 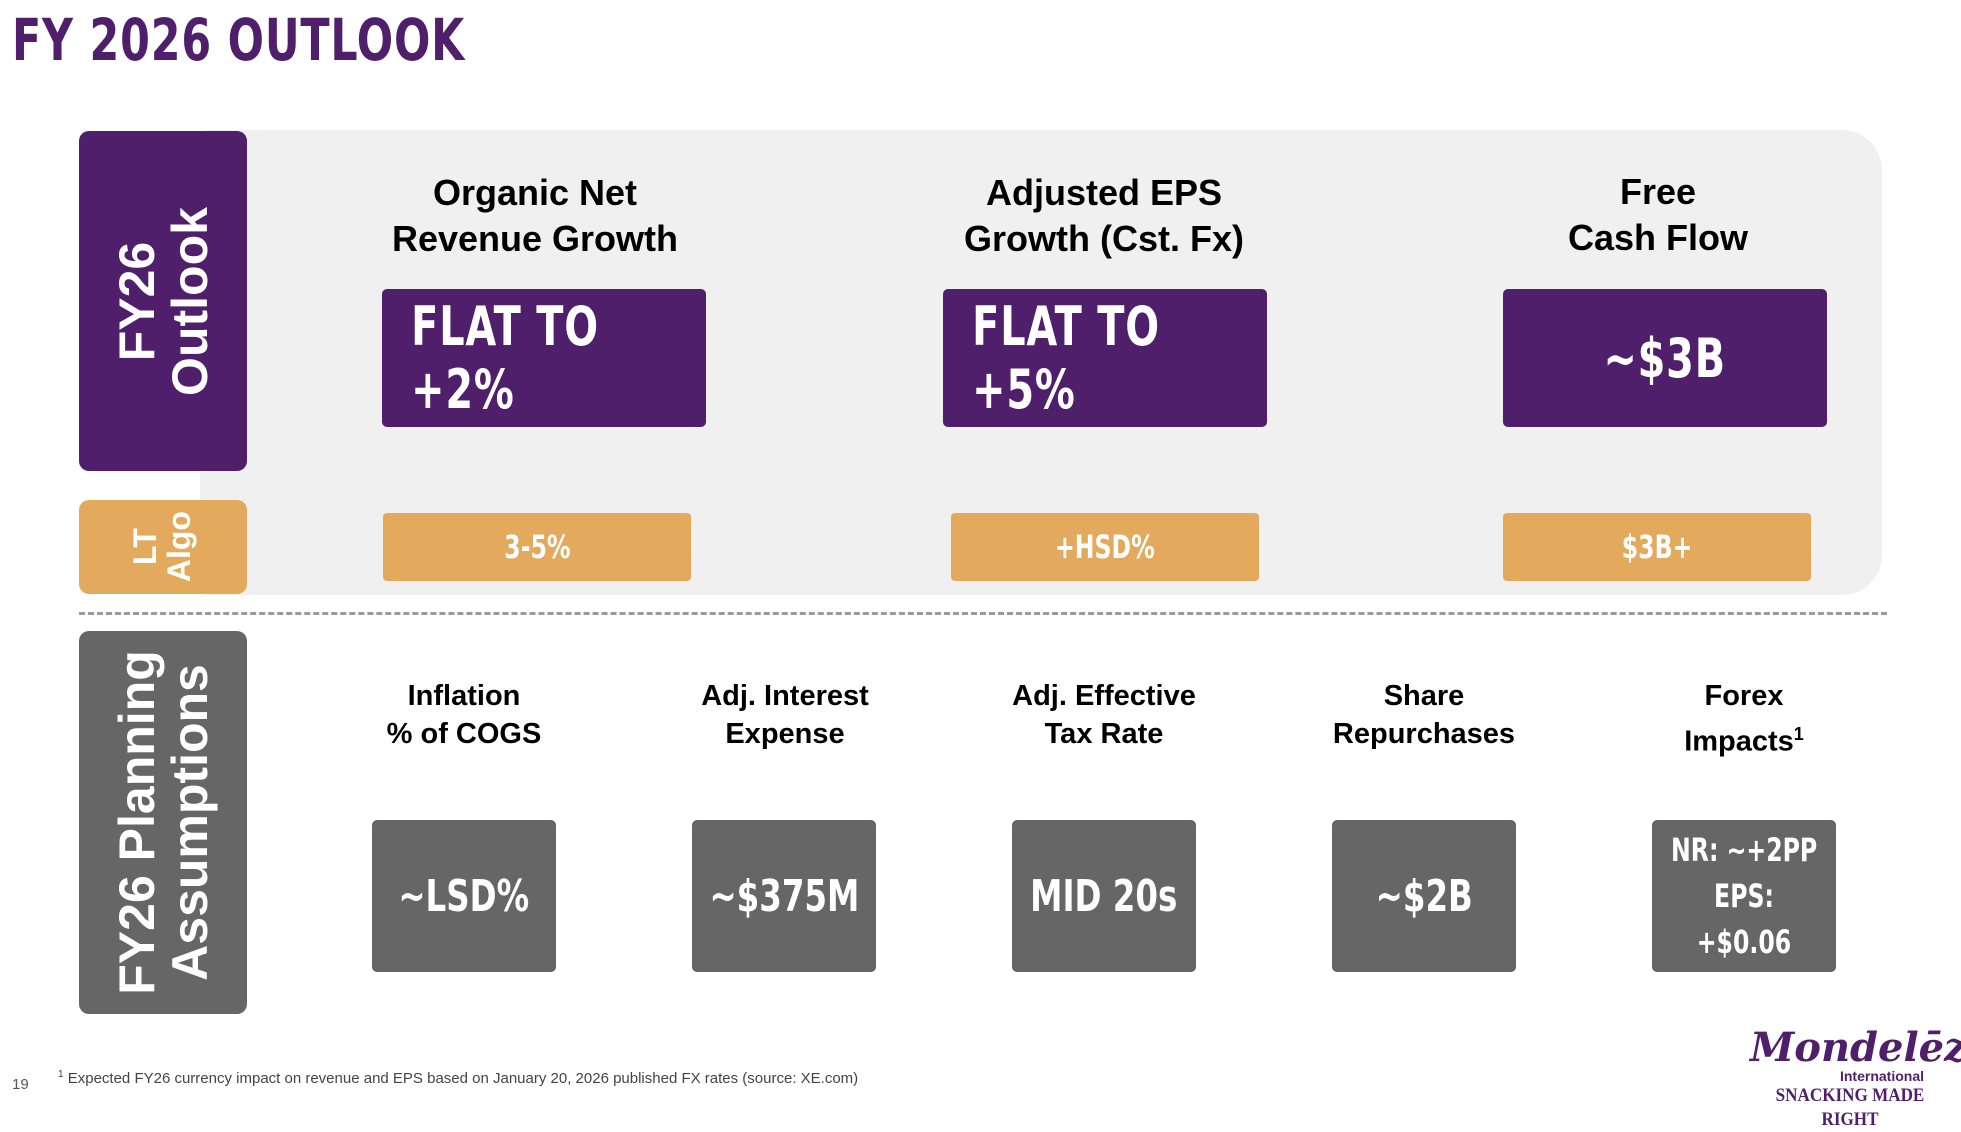 I want to click on heading-line2: % of COGS, so click(x=464, y=734).